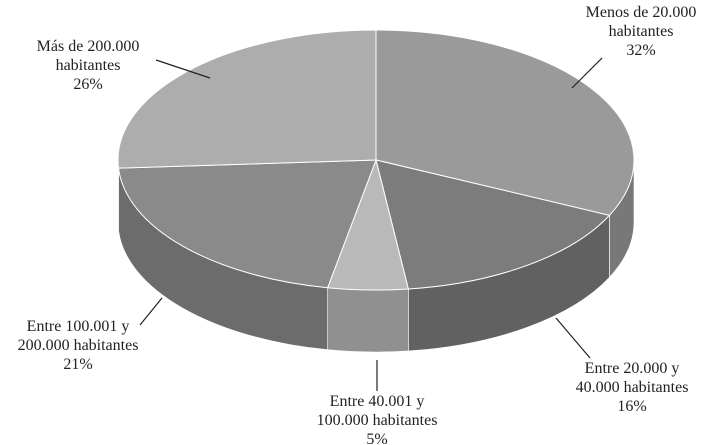 The image size is (713, 445). I want to click on slice-label-1: Entre 20.000 y 40.000 habitantes 16%, so click(632, 387).